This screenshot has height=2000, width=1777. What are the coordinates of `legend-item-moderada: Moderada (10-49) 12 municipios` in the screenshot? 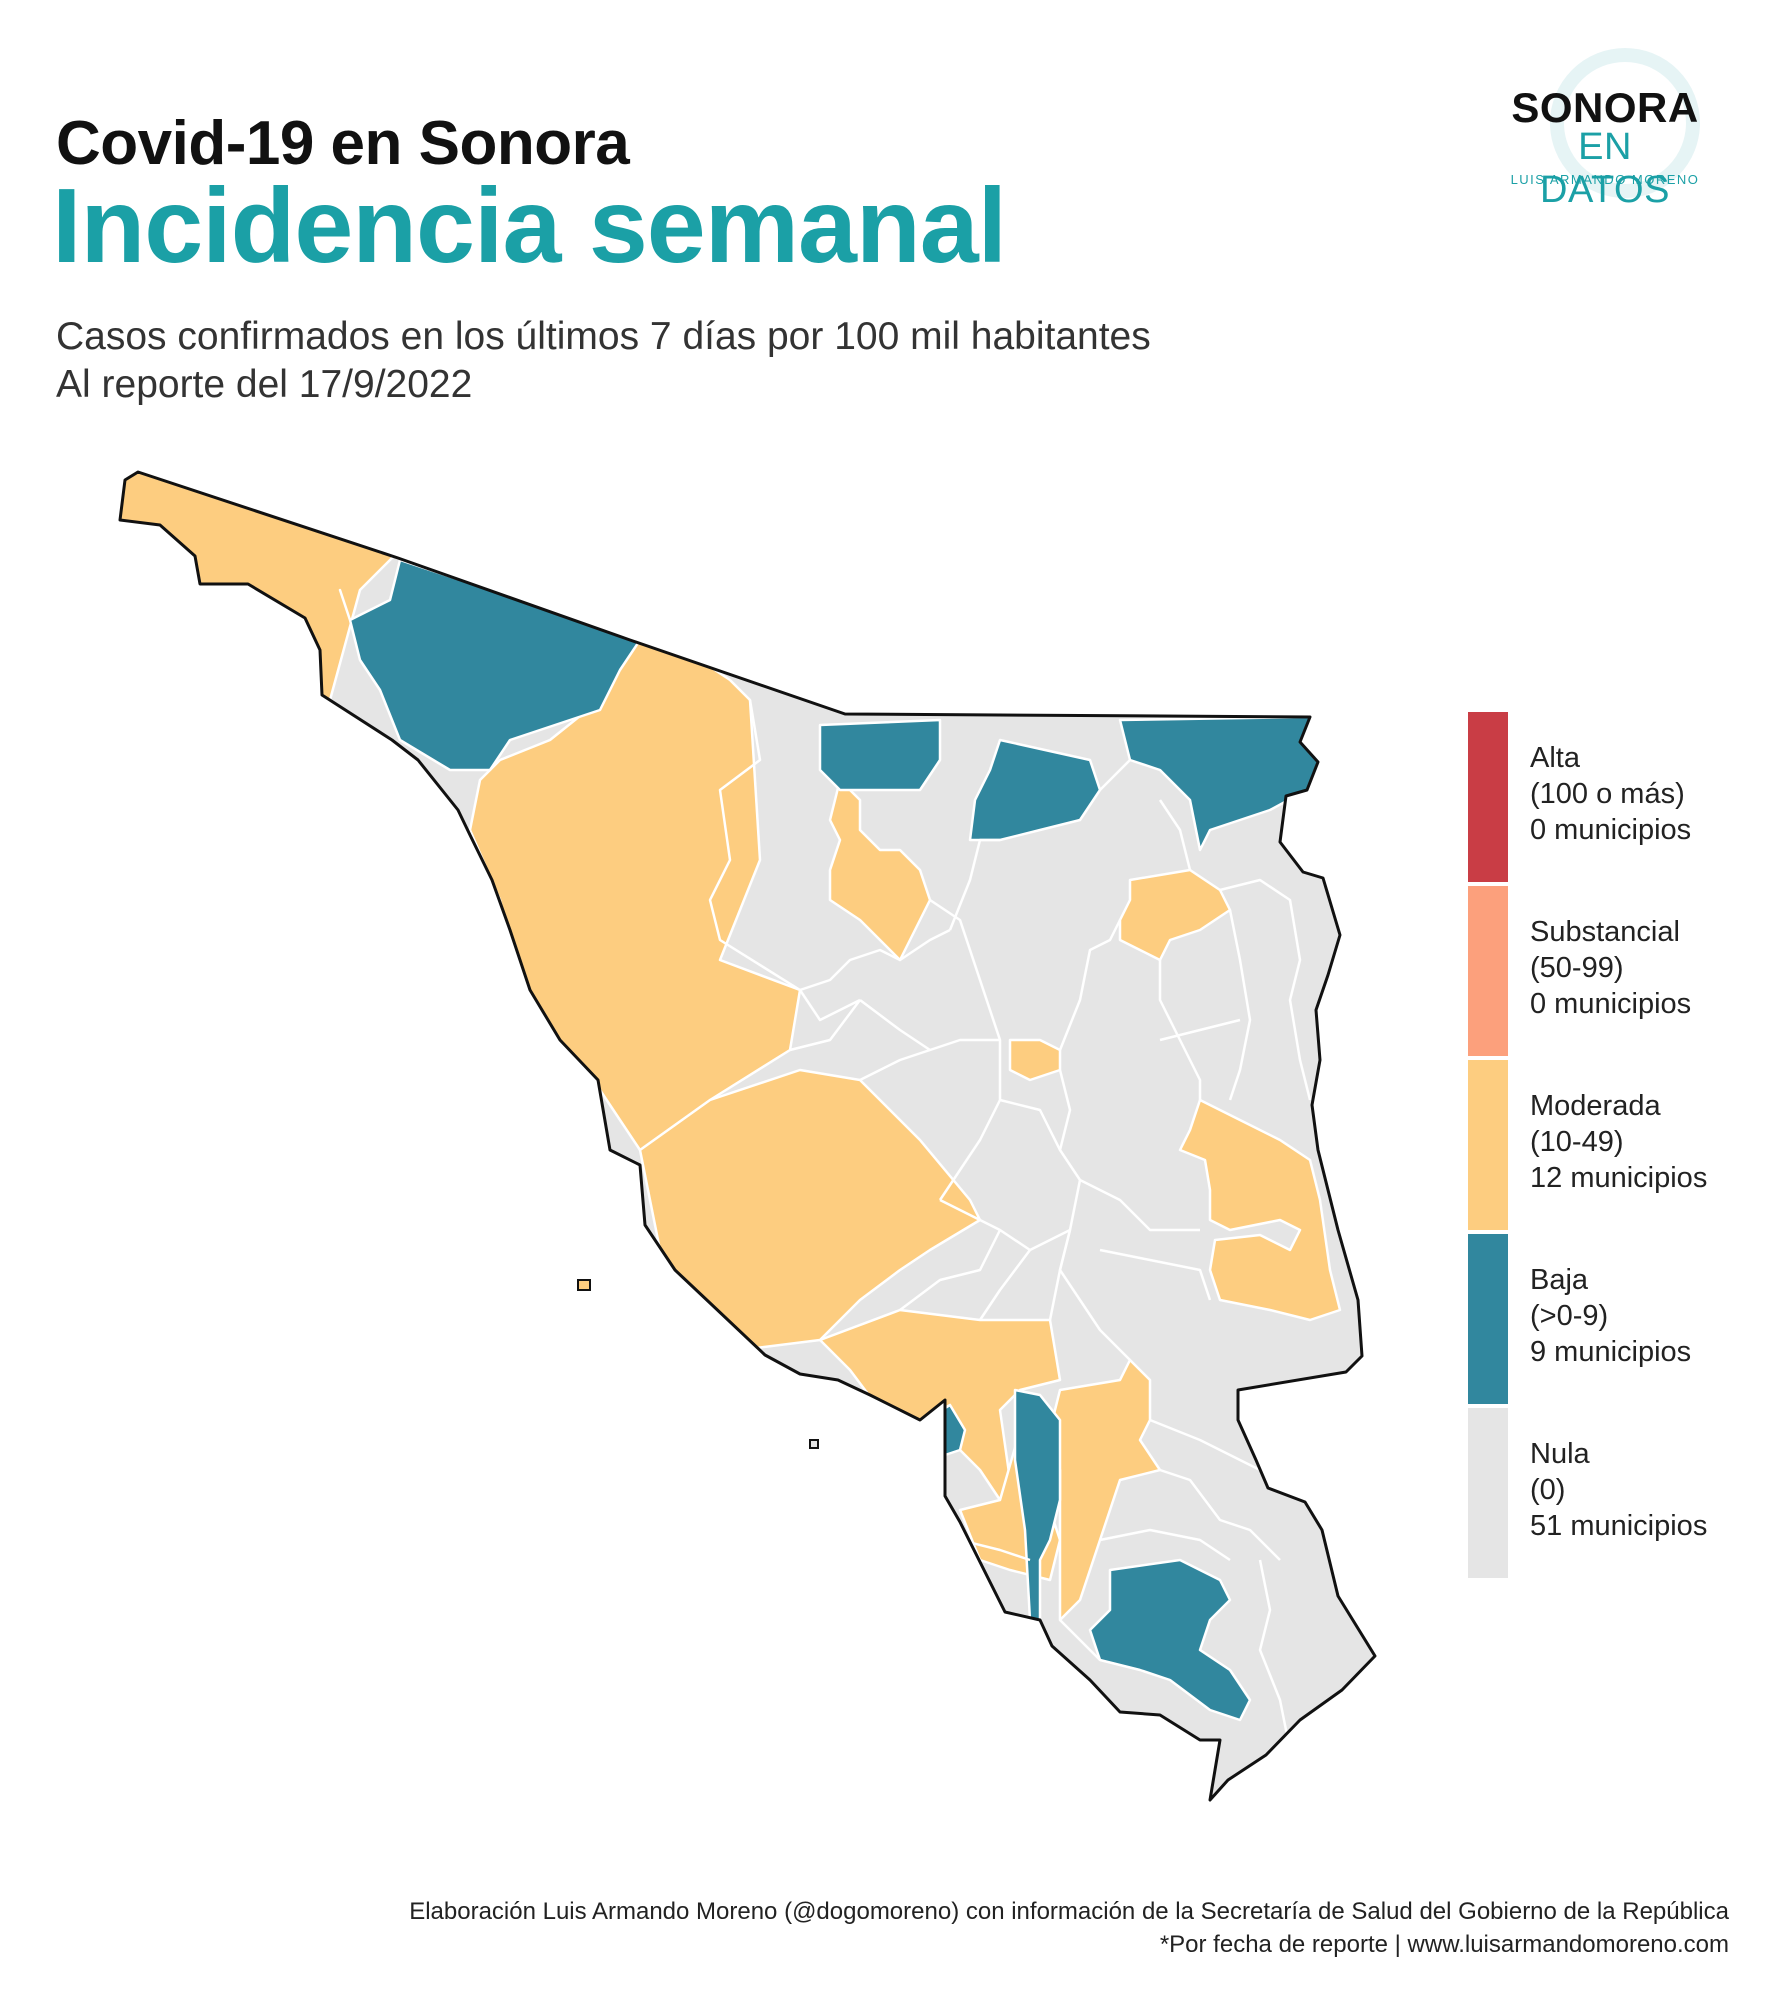 It's located at (1613, 1146).